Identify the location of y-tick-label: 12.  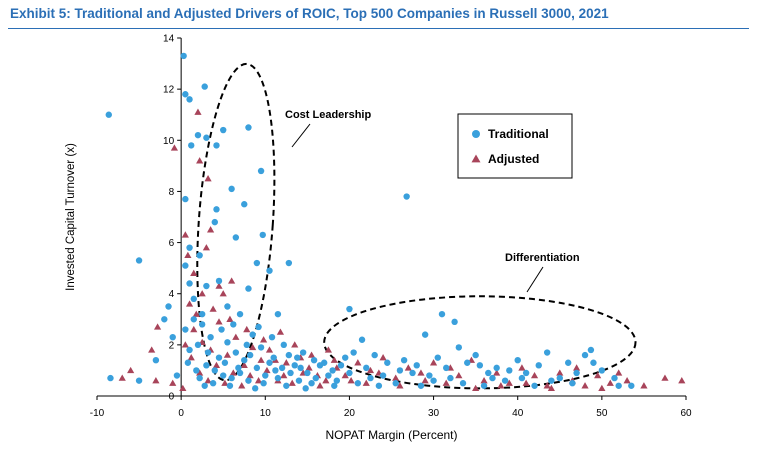
(169, 90).